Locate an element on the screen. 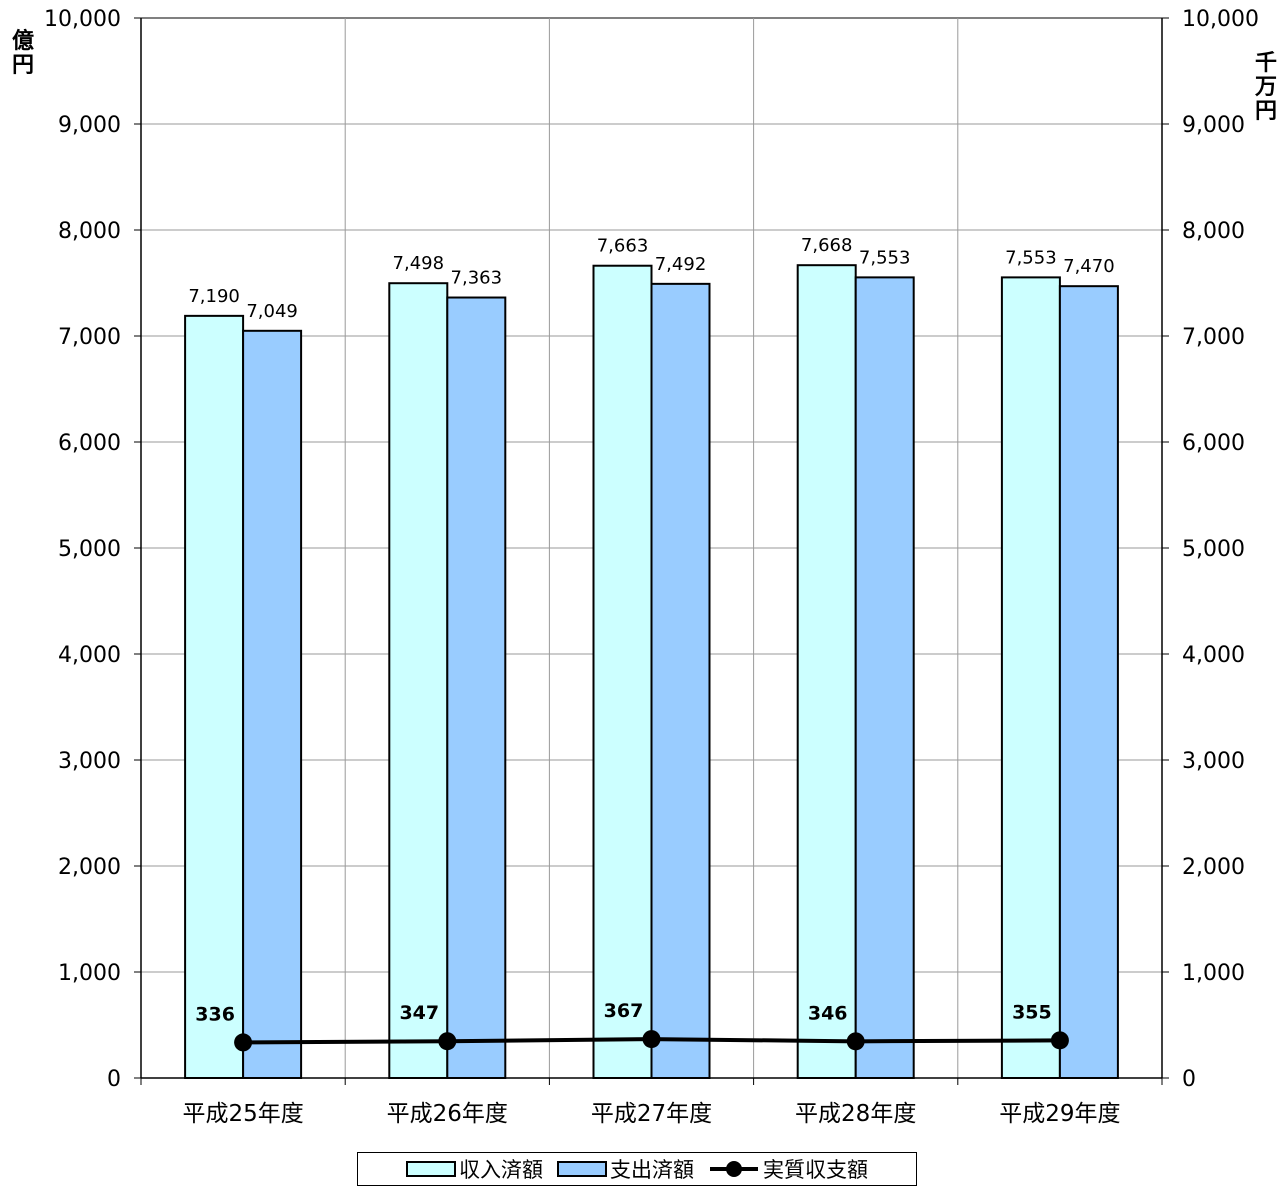 The image size is (1288, 1189). balance-line is located at coordinates (651, 1041).